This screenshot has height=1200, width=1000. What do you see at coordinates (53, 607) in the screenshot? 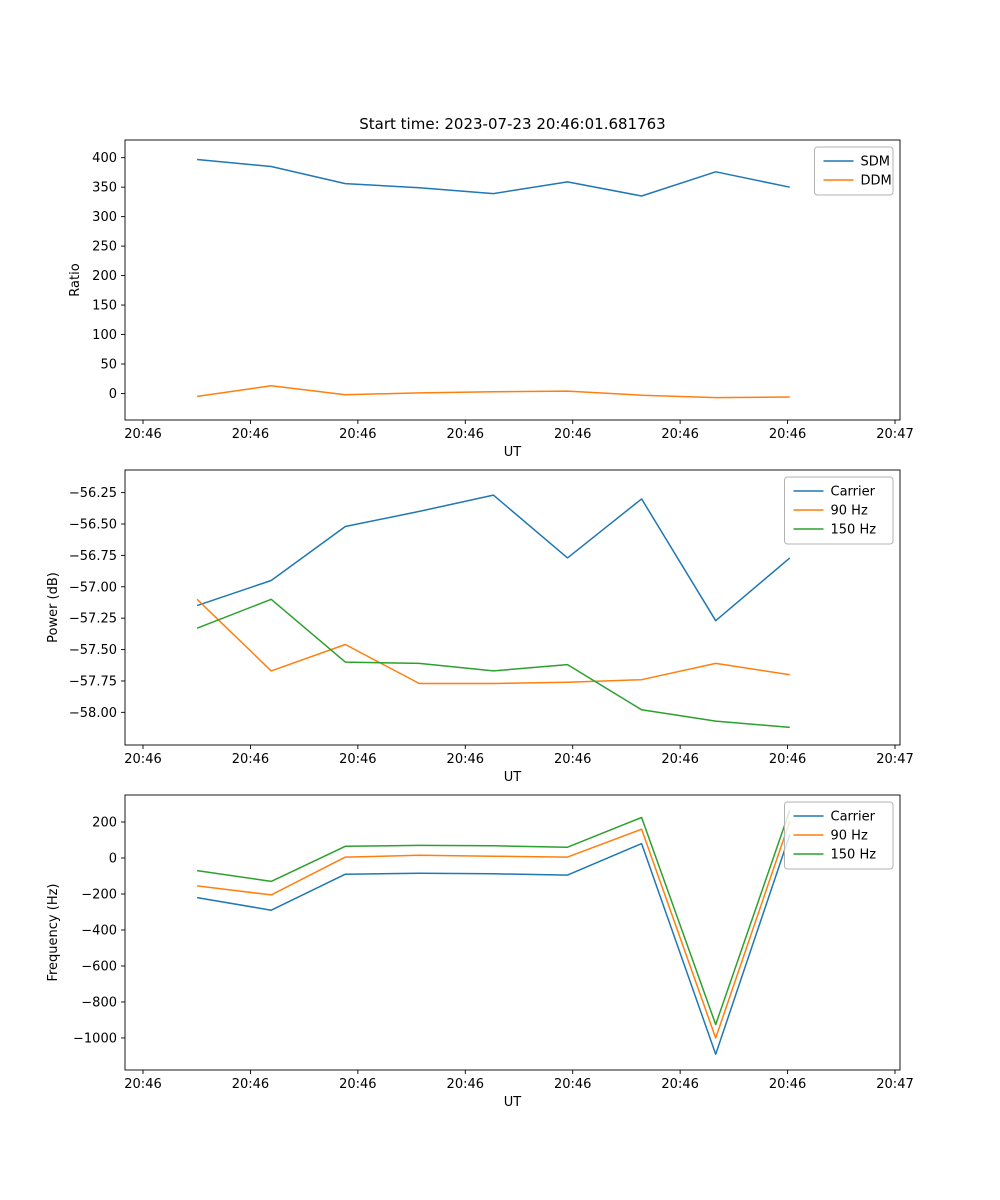
I see `y-axis-label: Power (dB)` at bounding box center [53, 607].